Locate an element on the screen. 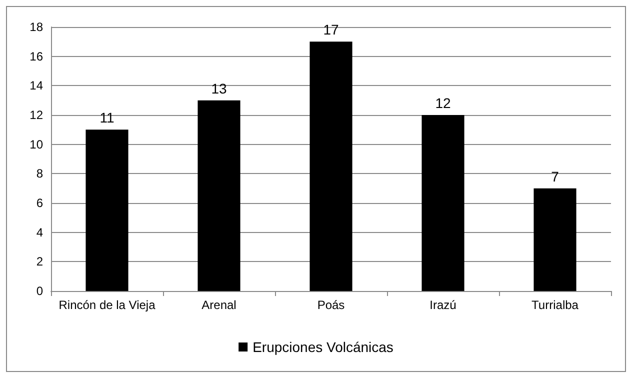 The width and height of the screenshot is (633, 379). y-tick-label: 6 is located at coordinates (40, 203).